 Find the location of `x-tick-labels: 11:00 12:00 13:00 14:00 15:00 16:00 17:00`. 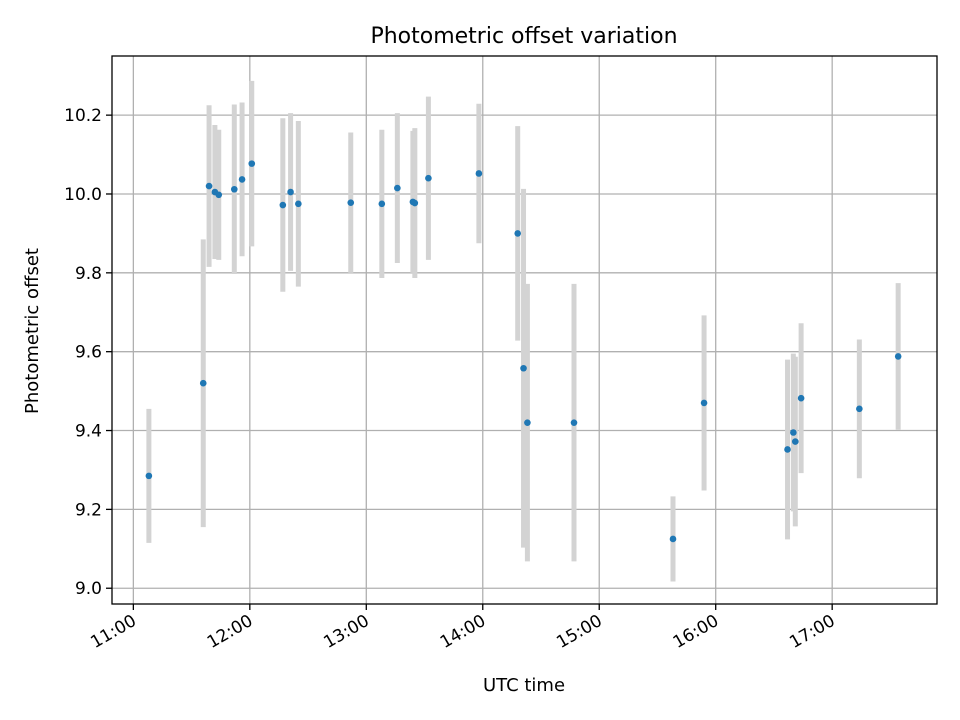

x-tick-labels: 11:00 12:00 13:00 14:00 15:00 16:00 17:00 is located at coordinates (462, 632).